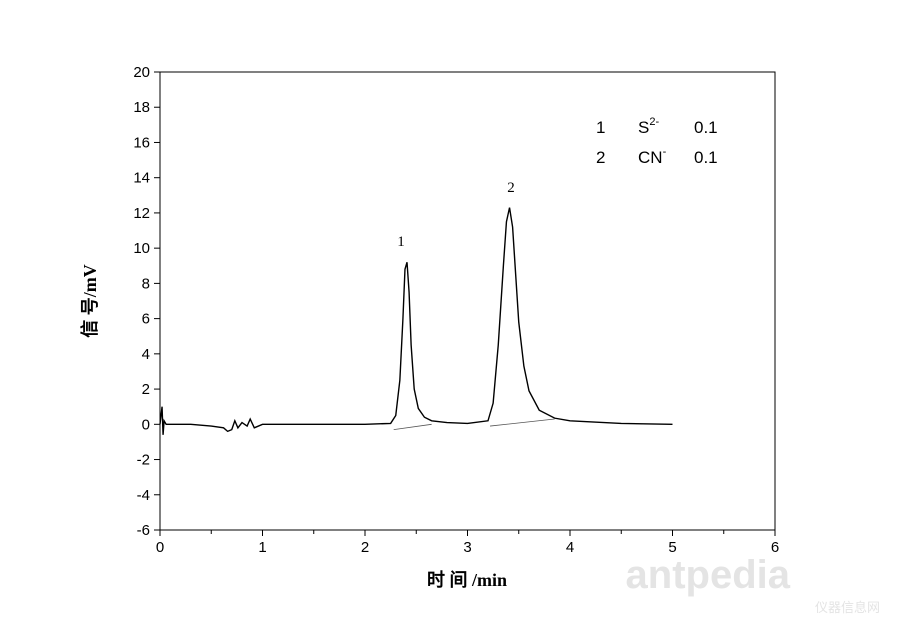 This screenshot has width=900, height=636. Describe the element at coordinates (467, 547) in the screenshot. I see `x-tick-label: 3` at that location.